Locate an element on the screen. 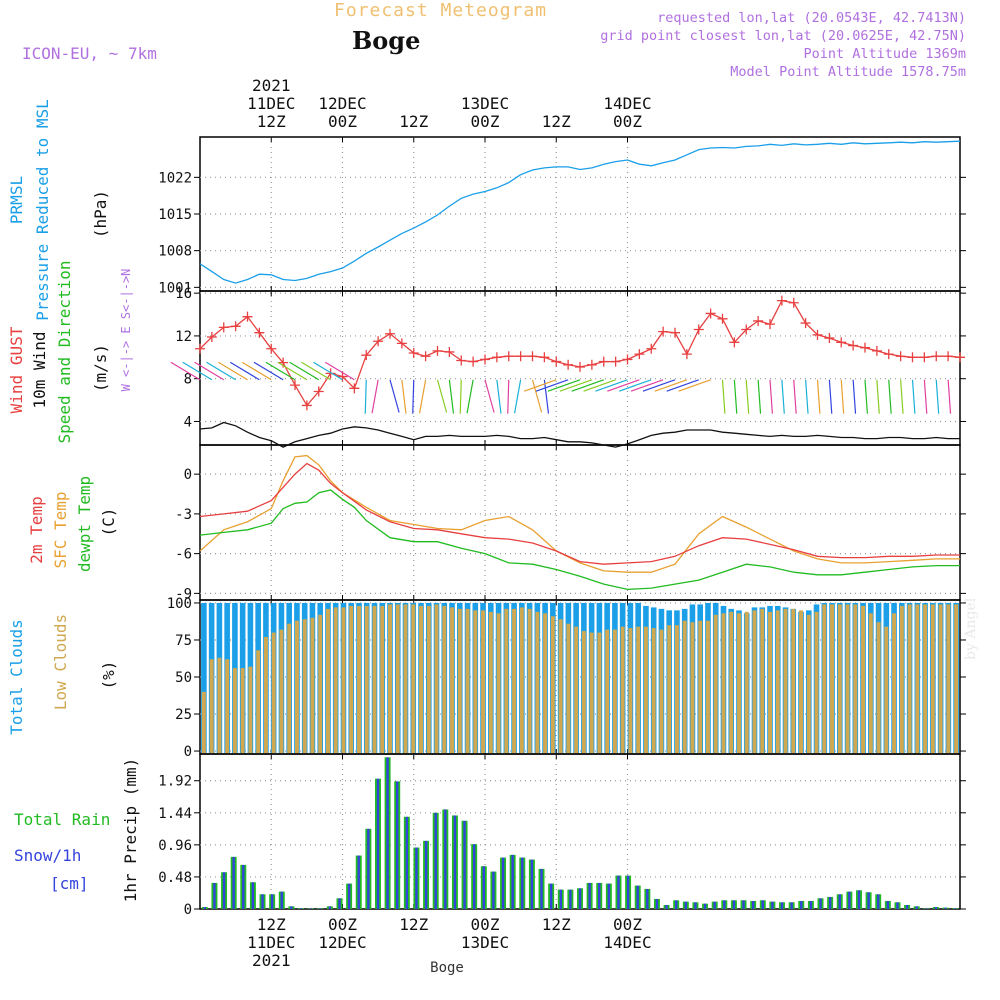 This screenshot has width=1000, height=1000. y-tick-label: 0 is located at coordinates (188, 910).